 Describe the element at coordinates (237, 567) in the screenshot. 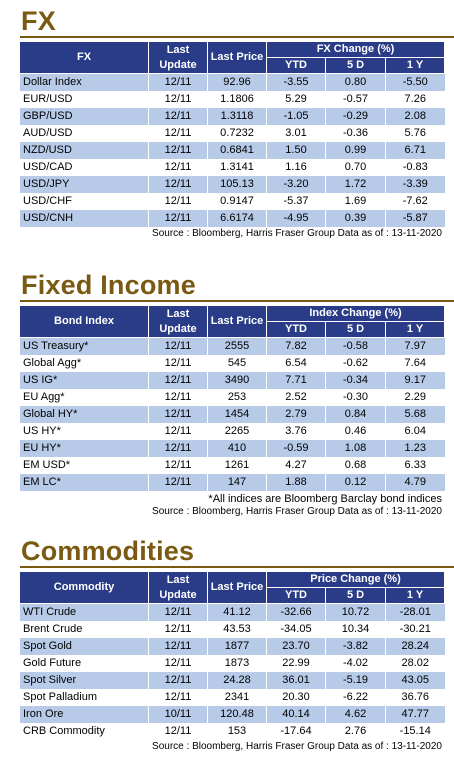

I see `commodities-title-underline` at that location.